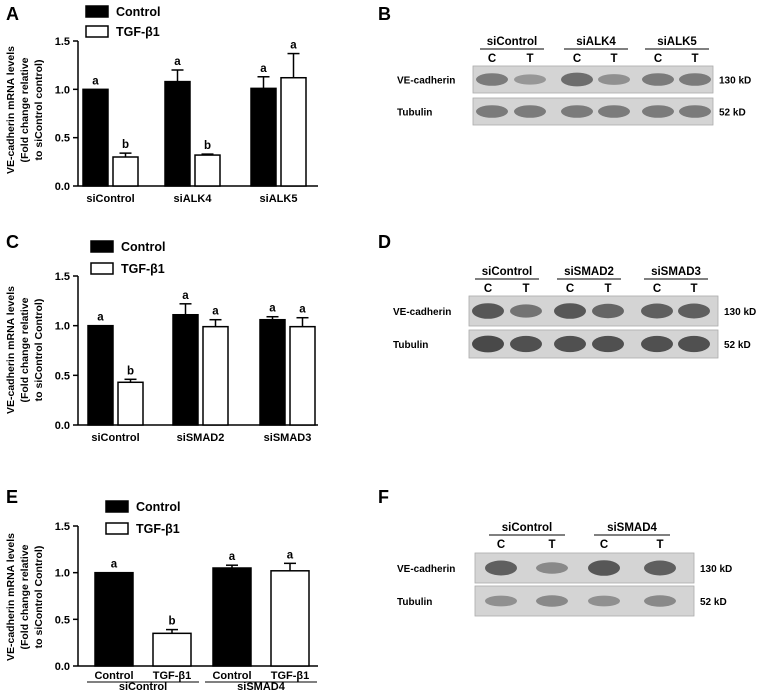 The image size is (761, 697). Describe the element at coordinates (384, 14) in the screenshot. I see `panel-letter: B` at that location.